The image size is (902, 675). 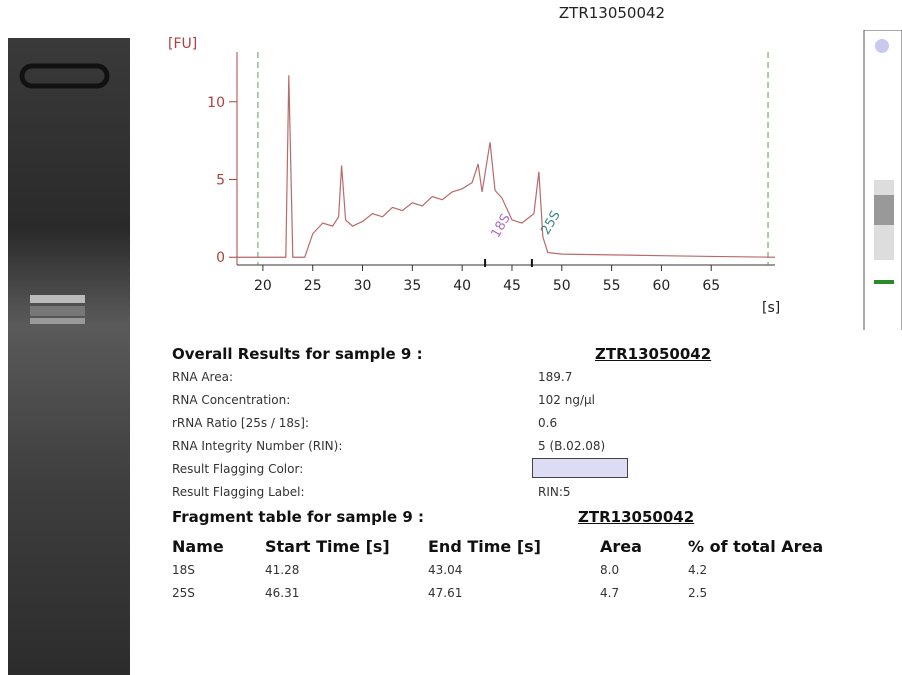 What do you see at coordinates (771, 308) in the screenshot?
I see `x-axis-label: [s]` at bounding box center [771, 308].